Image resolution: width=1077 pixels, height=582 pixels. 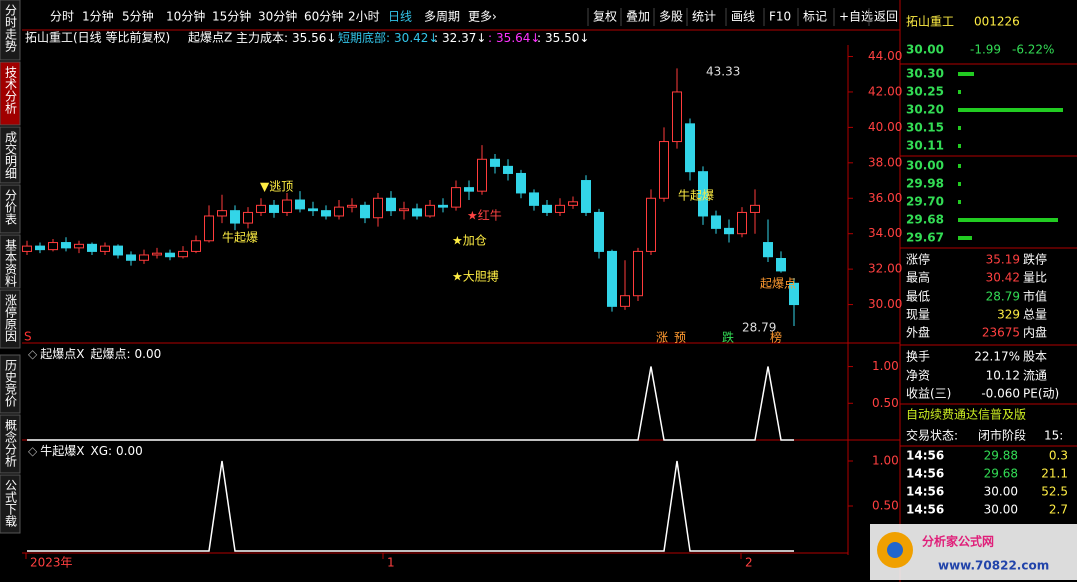 I want to click on period-button: 更多›, so click(x=482, y=17).